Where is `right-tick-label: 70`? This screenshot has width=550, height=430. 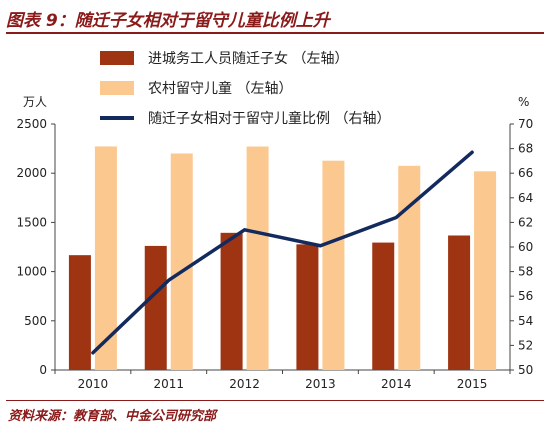 right-tick-label: 70 is located at coordinates (525, 124).